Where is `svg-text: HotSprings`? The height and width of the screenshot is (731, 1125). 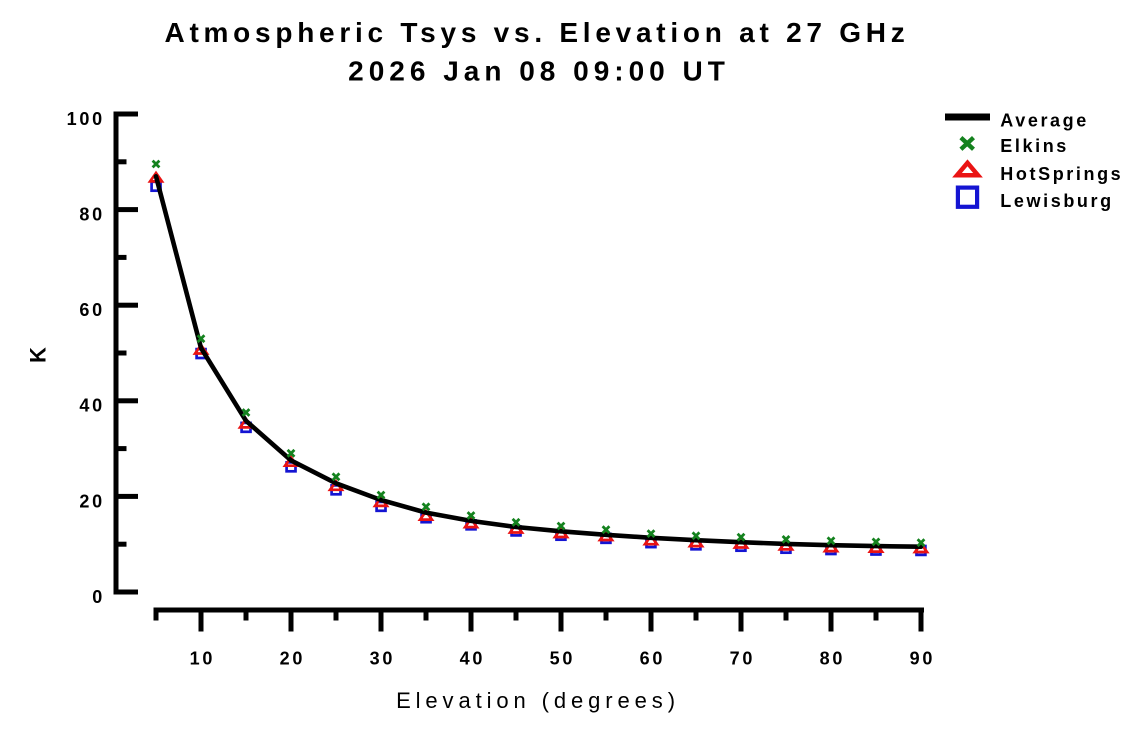 svg-text: HotSprings is located at coordinates (1061, 174).